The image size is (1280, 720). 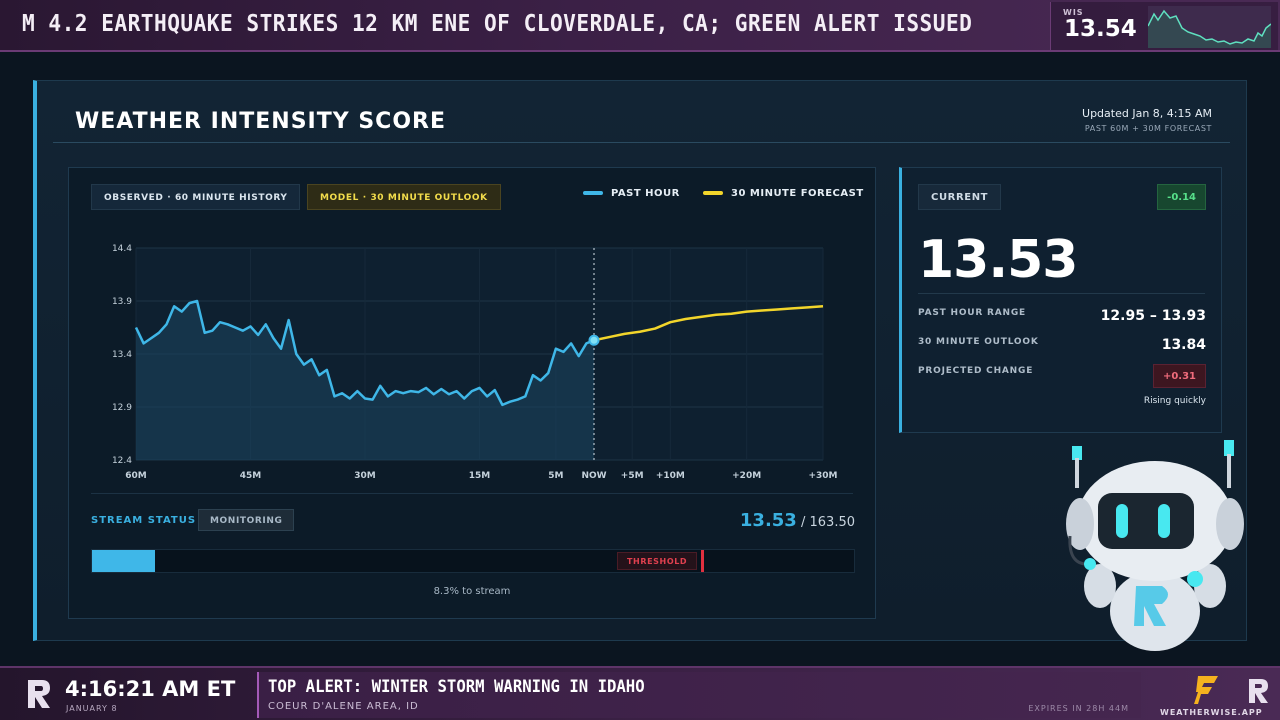 I want to click on x-tick-label: 45M, so click(x=251, y=476).